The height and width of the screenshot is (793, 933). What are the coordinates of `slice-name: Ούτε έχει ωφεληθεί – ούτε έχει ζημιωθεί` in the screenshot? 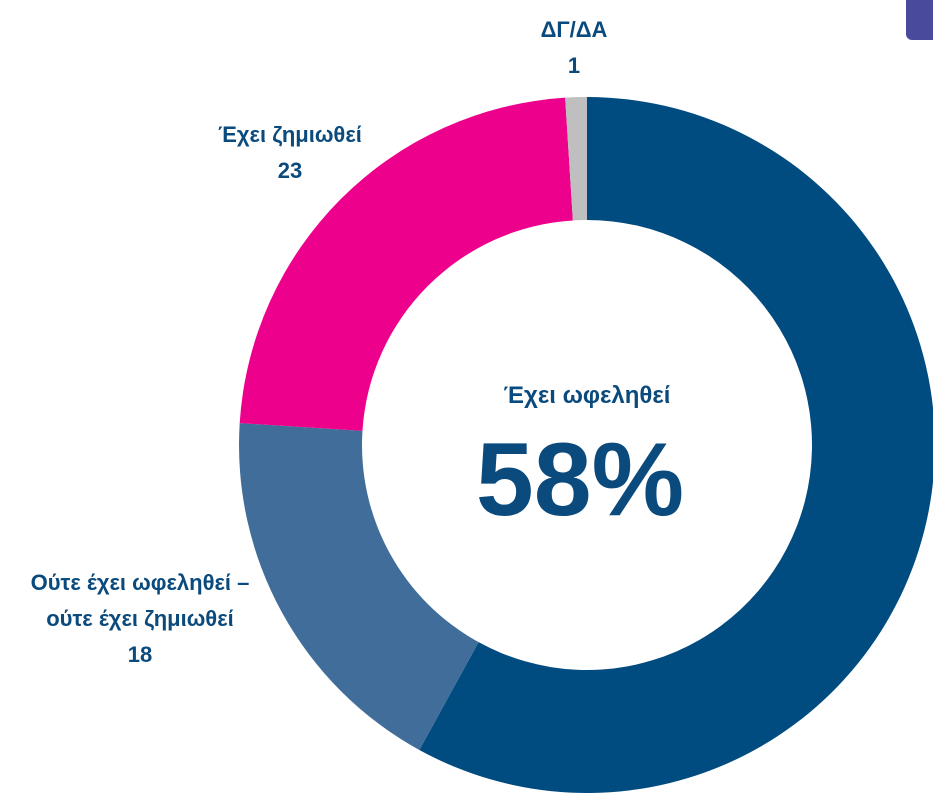 It's located at (140, 600).